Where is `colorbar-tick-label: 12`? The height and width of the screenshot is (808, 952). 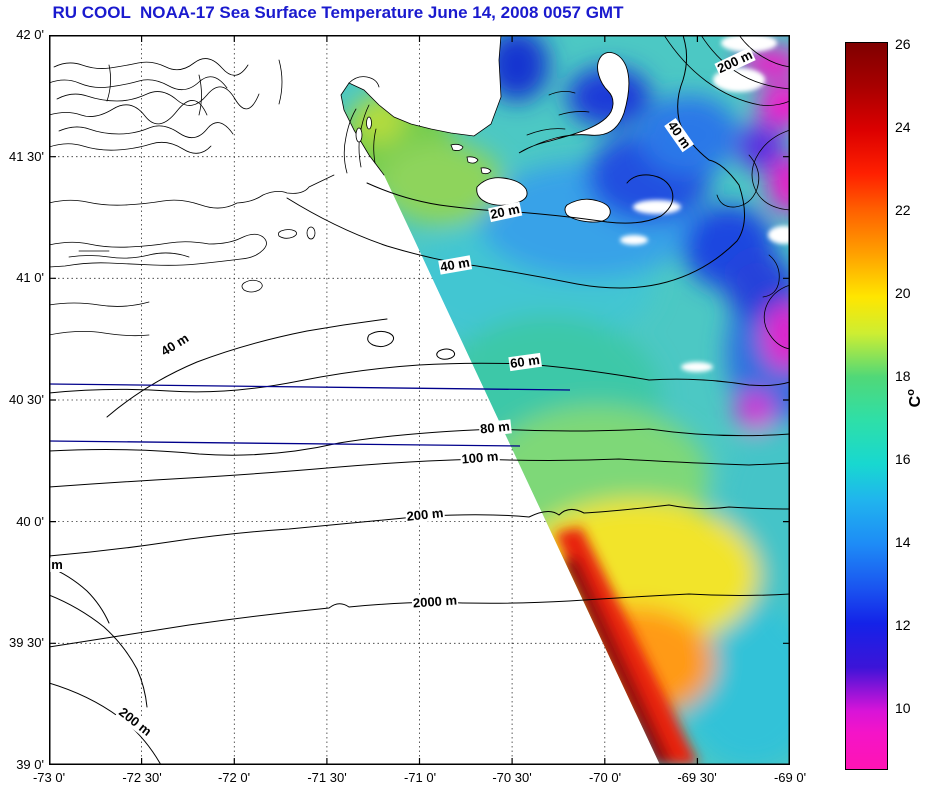
colorbar-tick-label: 12 is located at coordinates (903, 625).